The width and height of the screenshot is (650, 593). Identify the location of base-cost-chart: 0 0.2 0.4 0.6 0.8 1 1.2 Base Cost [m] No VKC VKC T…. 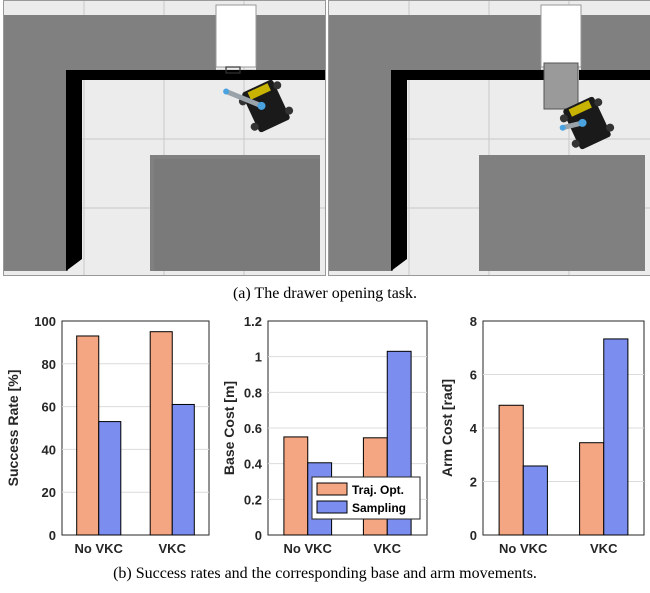
(324, 435).